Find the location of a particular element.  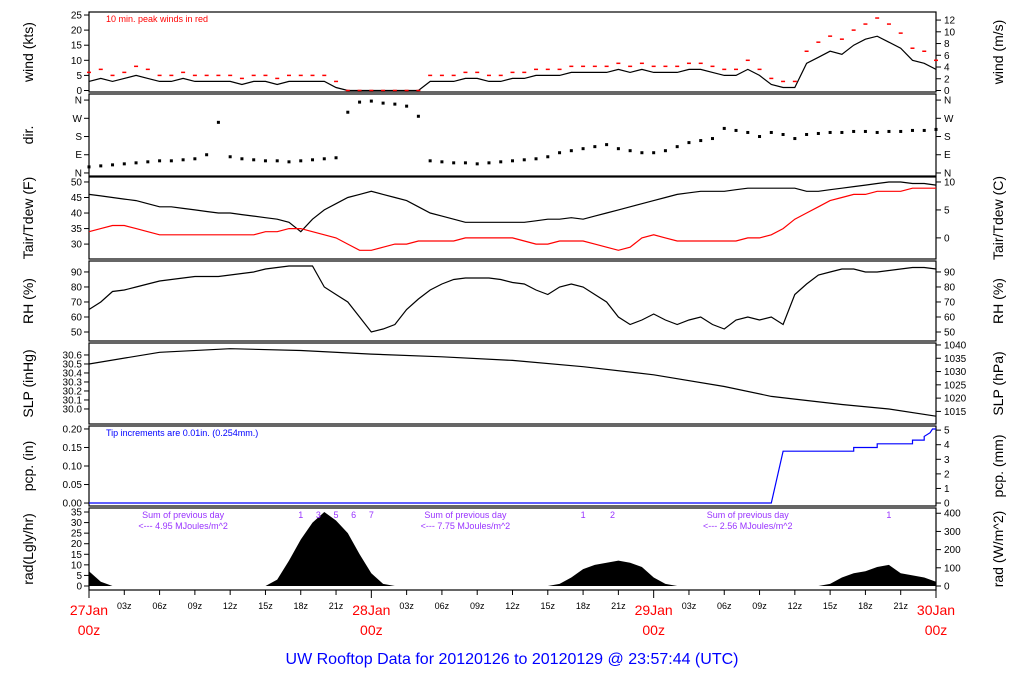

x-tick-label: 03z is located at coordinates (406, 606).